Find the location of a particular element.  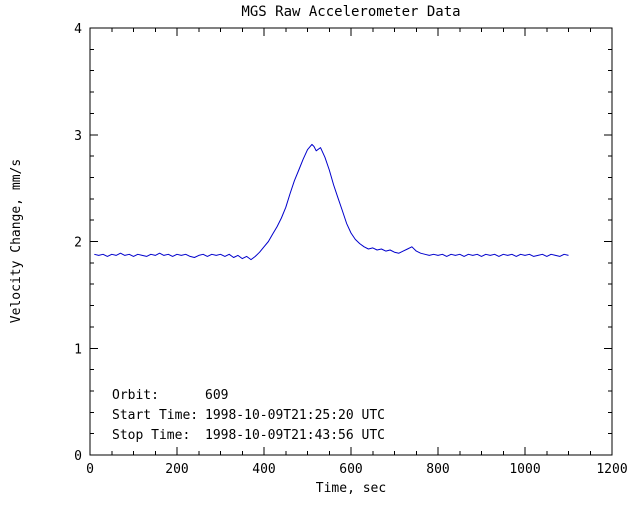

orbit-value: 609 is located at coordinates (216, 395).